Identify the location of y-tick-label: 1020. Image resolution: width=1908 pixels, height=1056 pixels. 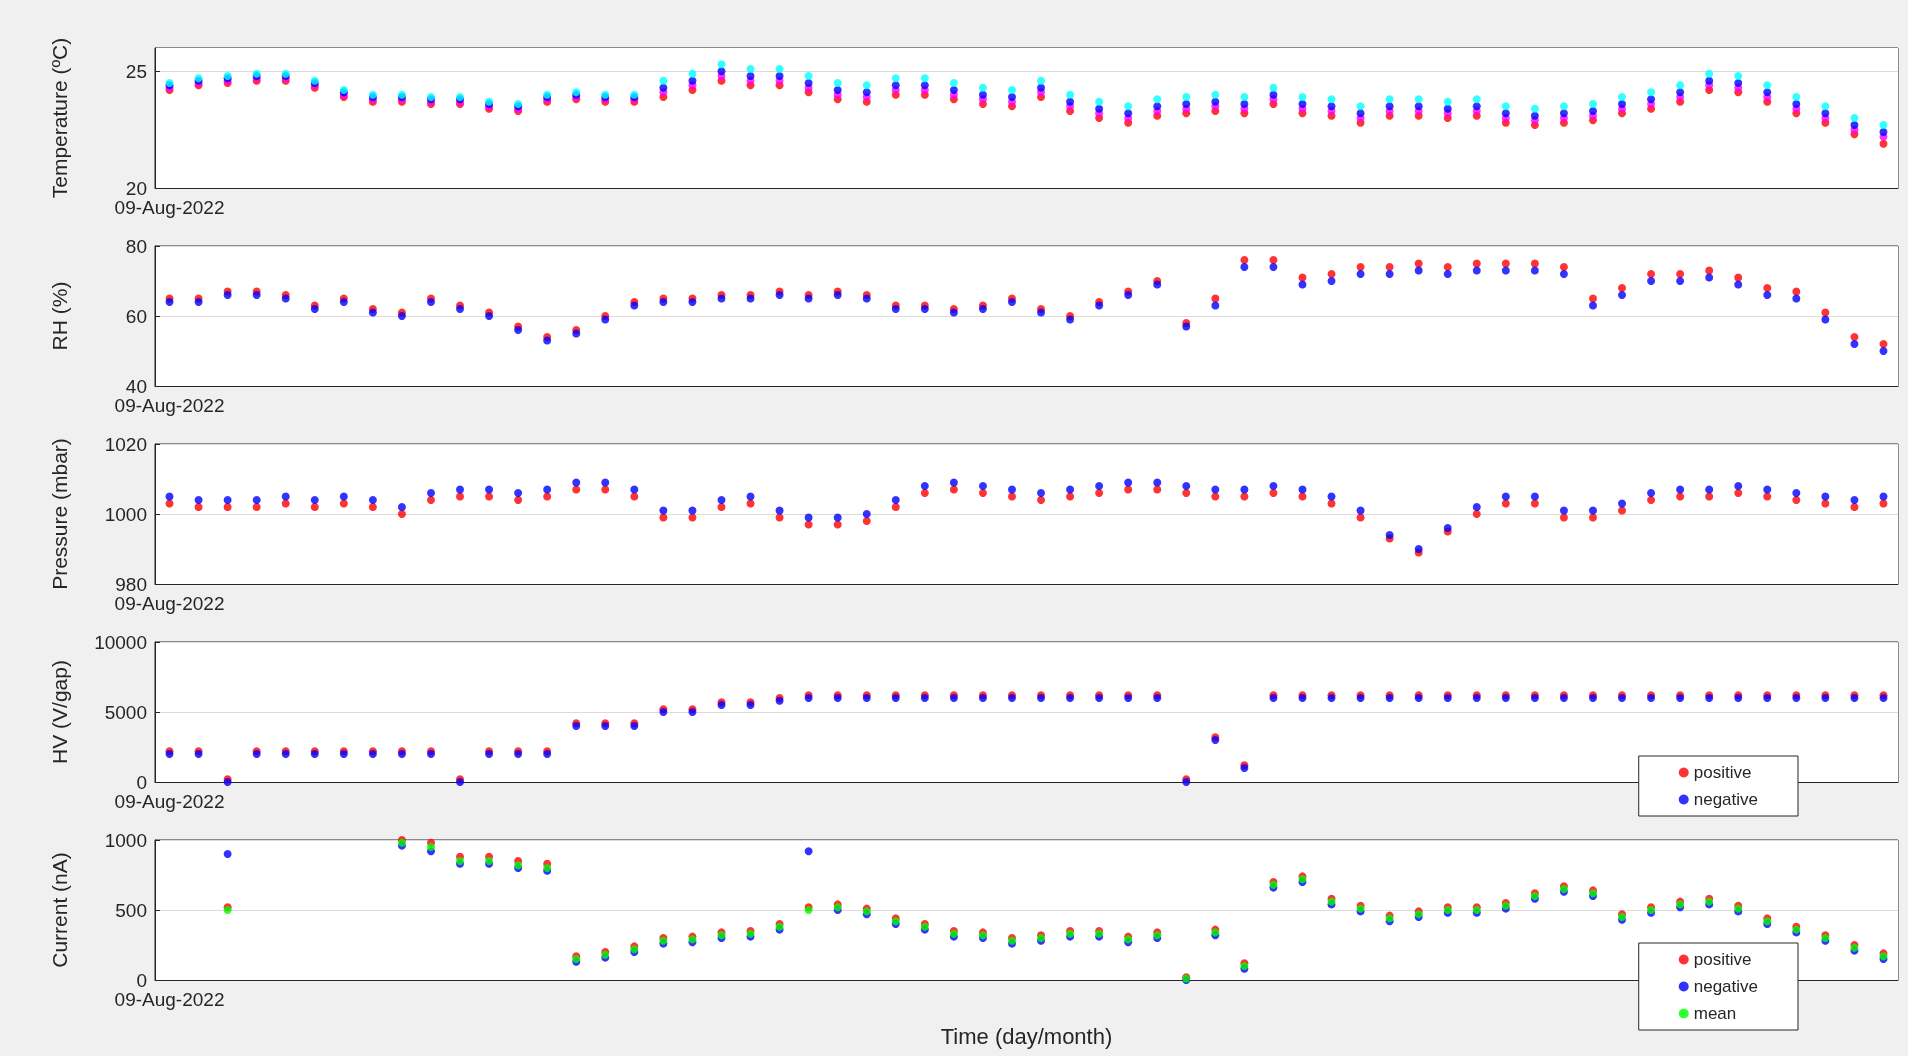
(125, 444).